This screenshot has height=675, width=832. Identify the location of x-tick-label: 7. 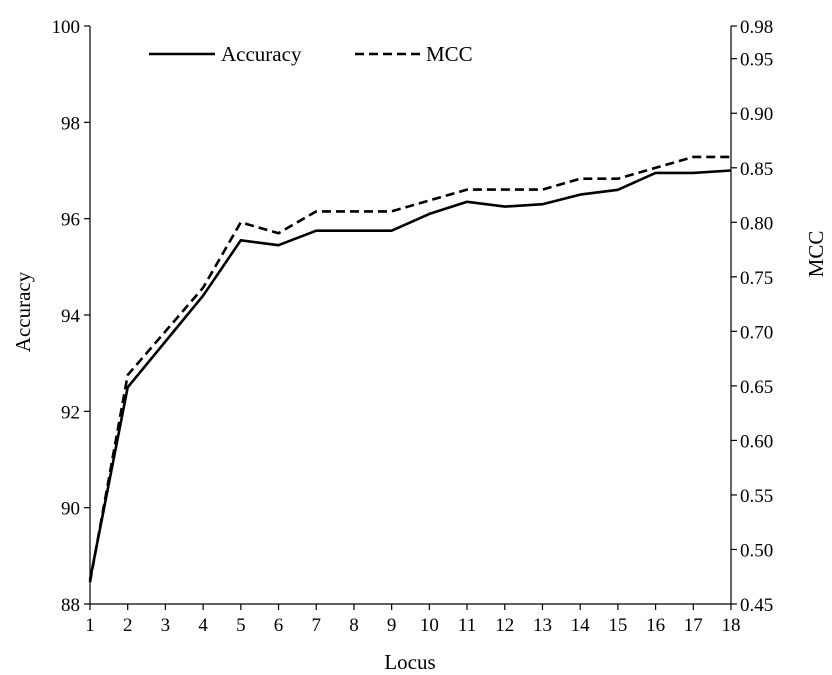
(316, 625).